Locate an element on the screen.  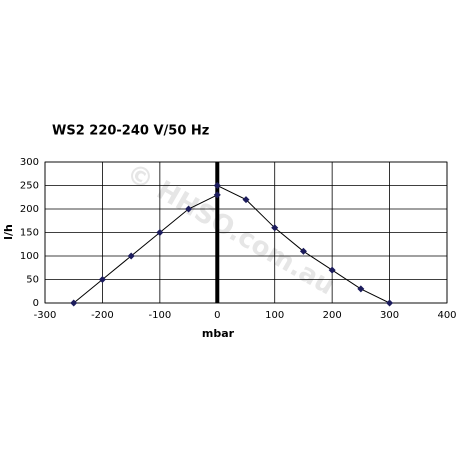
x-tick-label: -200 is located at coordinates (102, 315).